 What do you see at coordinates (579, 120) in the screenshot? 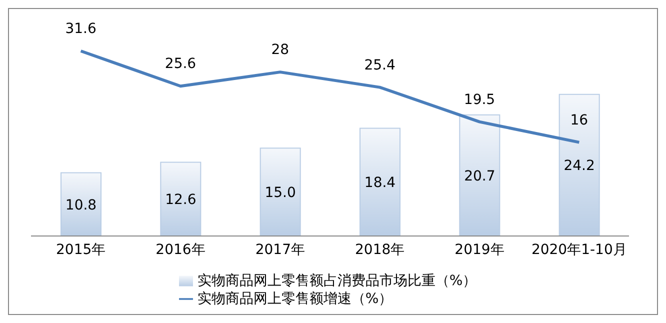
I see `data-label: 16` at bounding box center [579, 120].